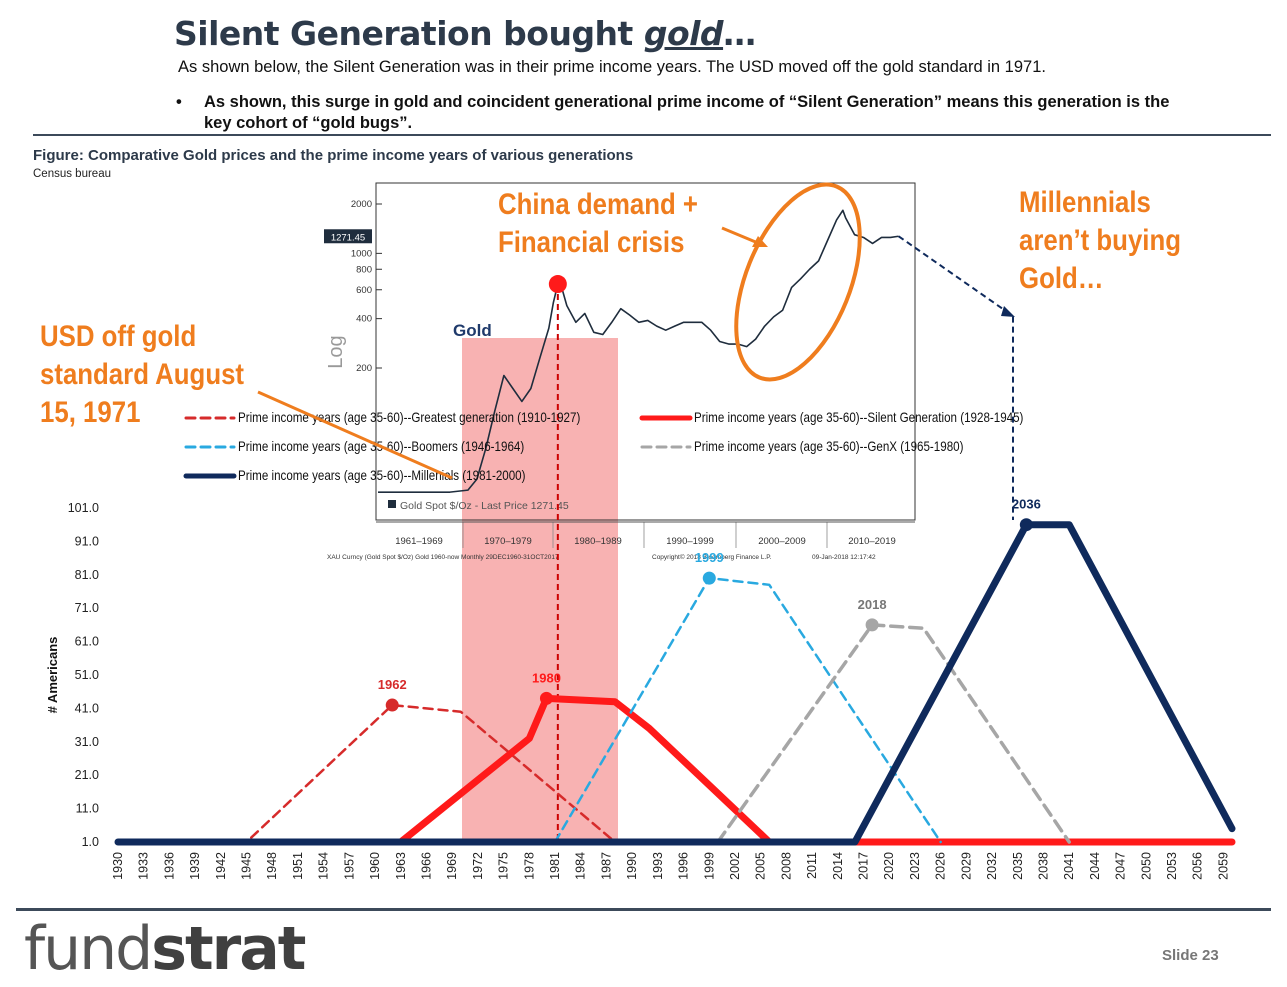 The image size is (1287, 987). Describe the element at coordinates (598, 204) in the screenshot. I see `annotation-china-line1: China demand +` at that location.